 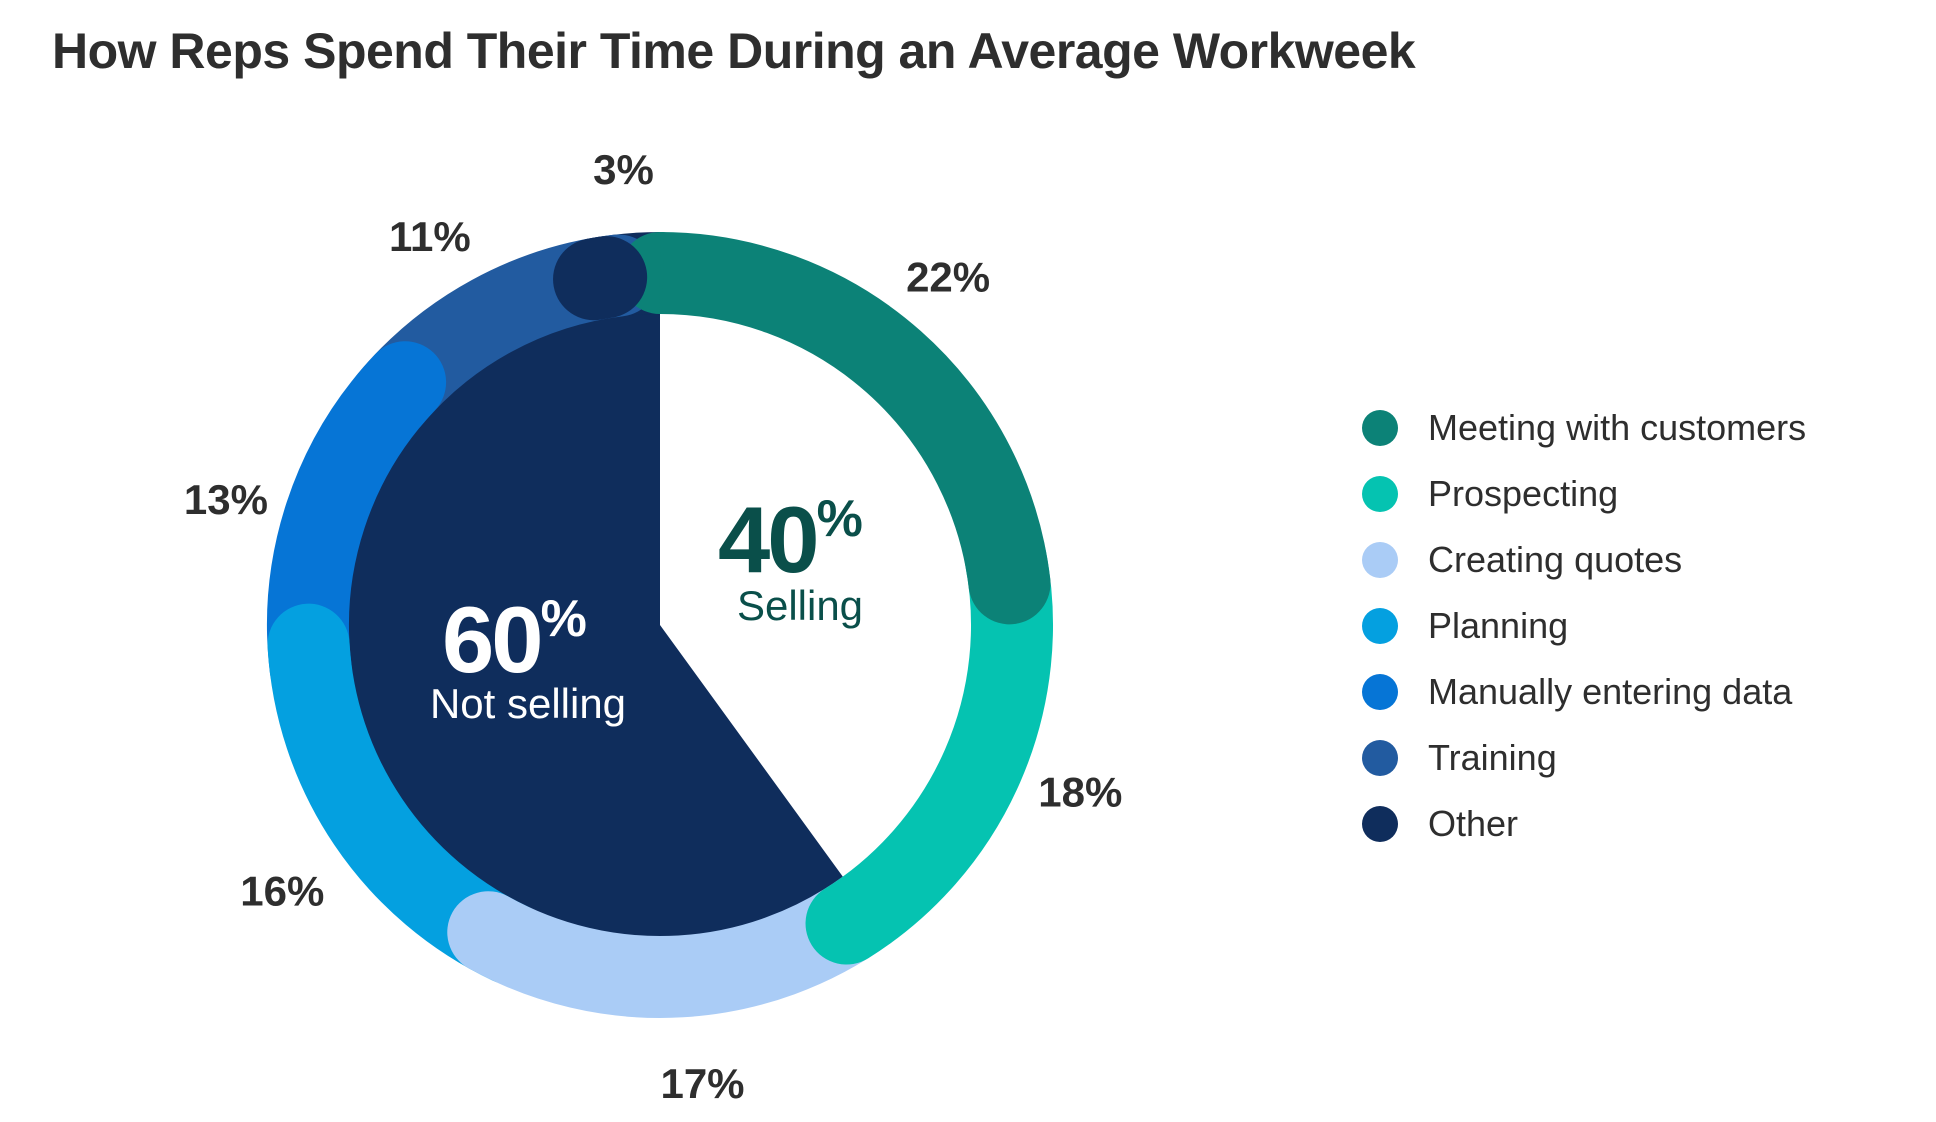 I want to click on legend-item-prospecting: Prospecting, so click(x=1584, y=494).